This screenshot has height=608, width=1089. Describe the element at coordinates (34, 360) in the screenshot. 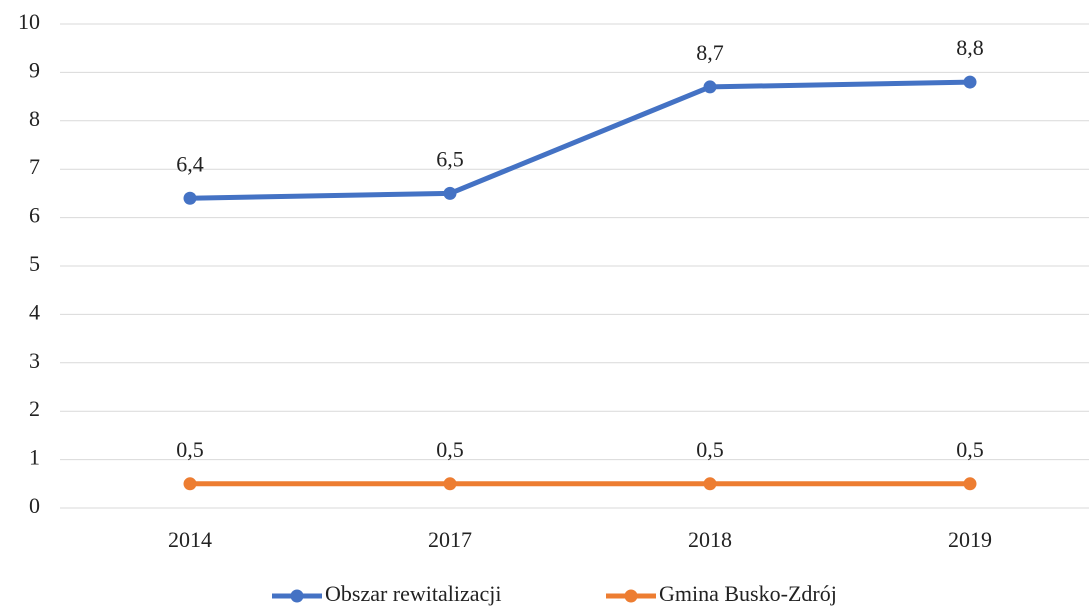

I see `y-tick-label: 3` at that location.